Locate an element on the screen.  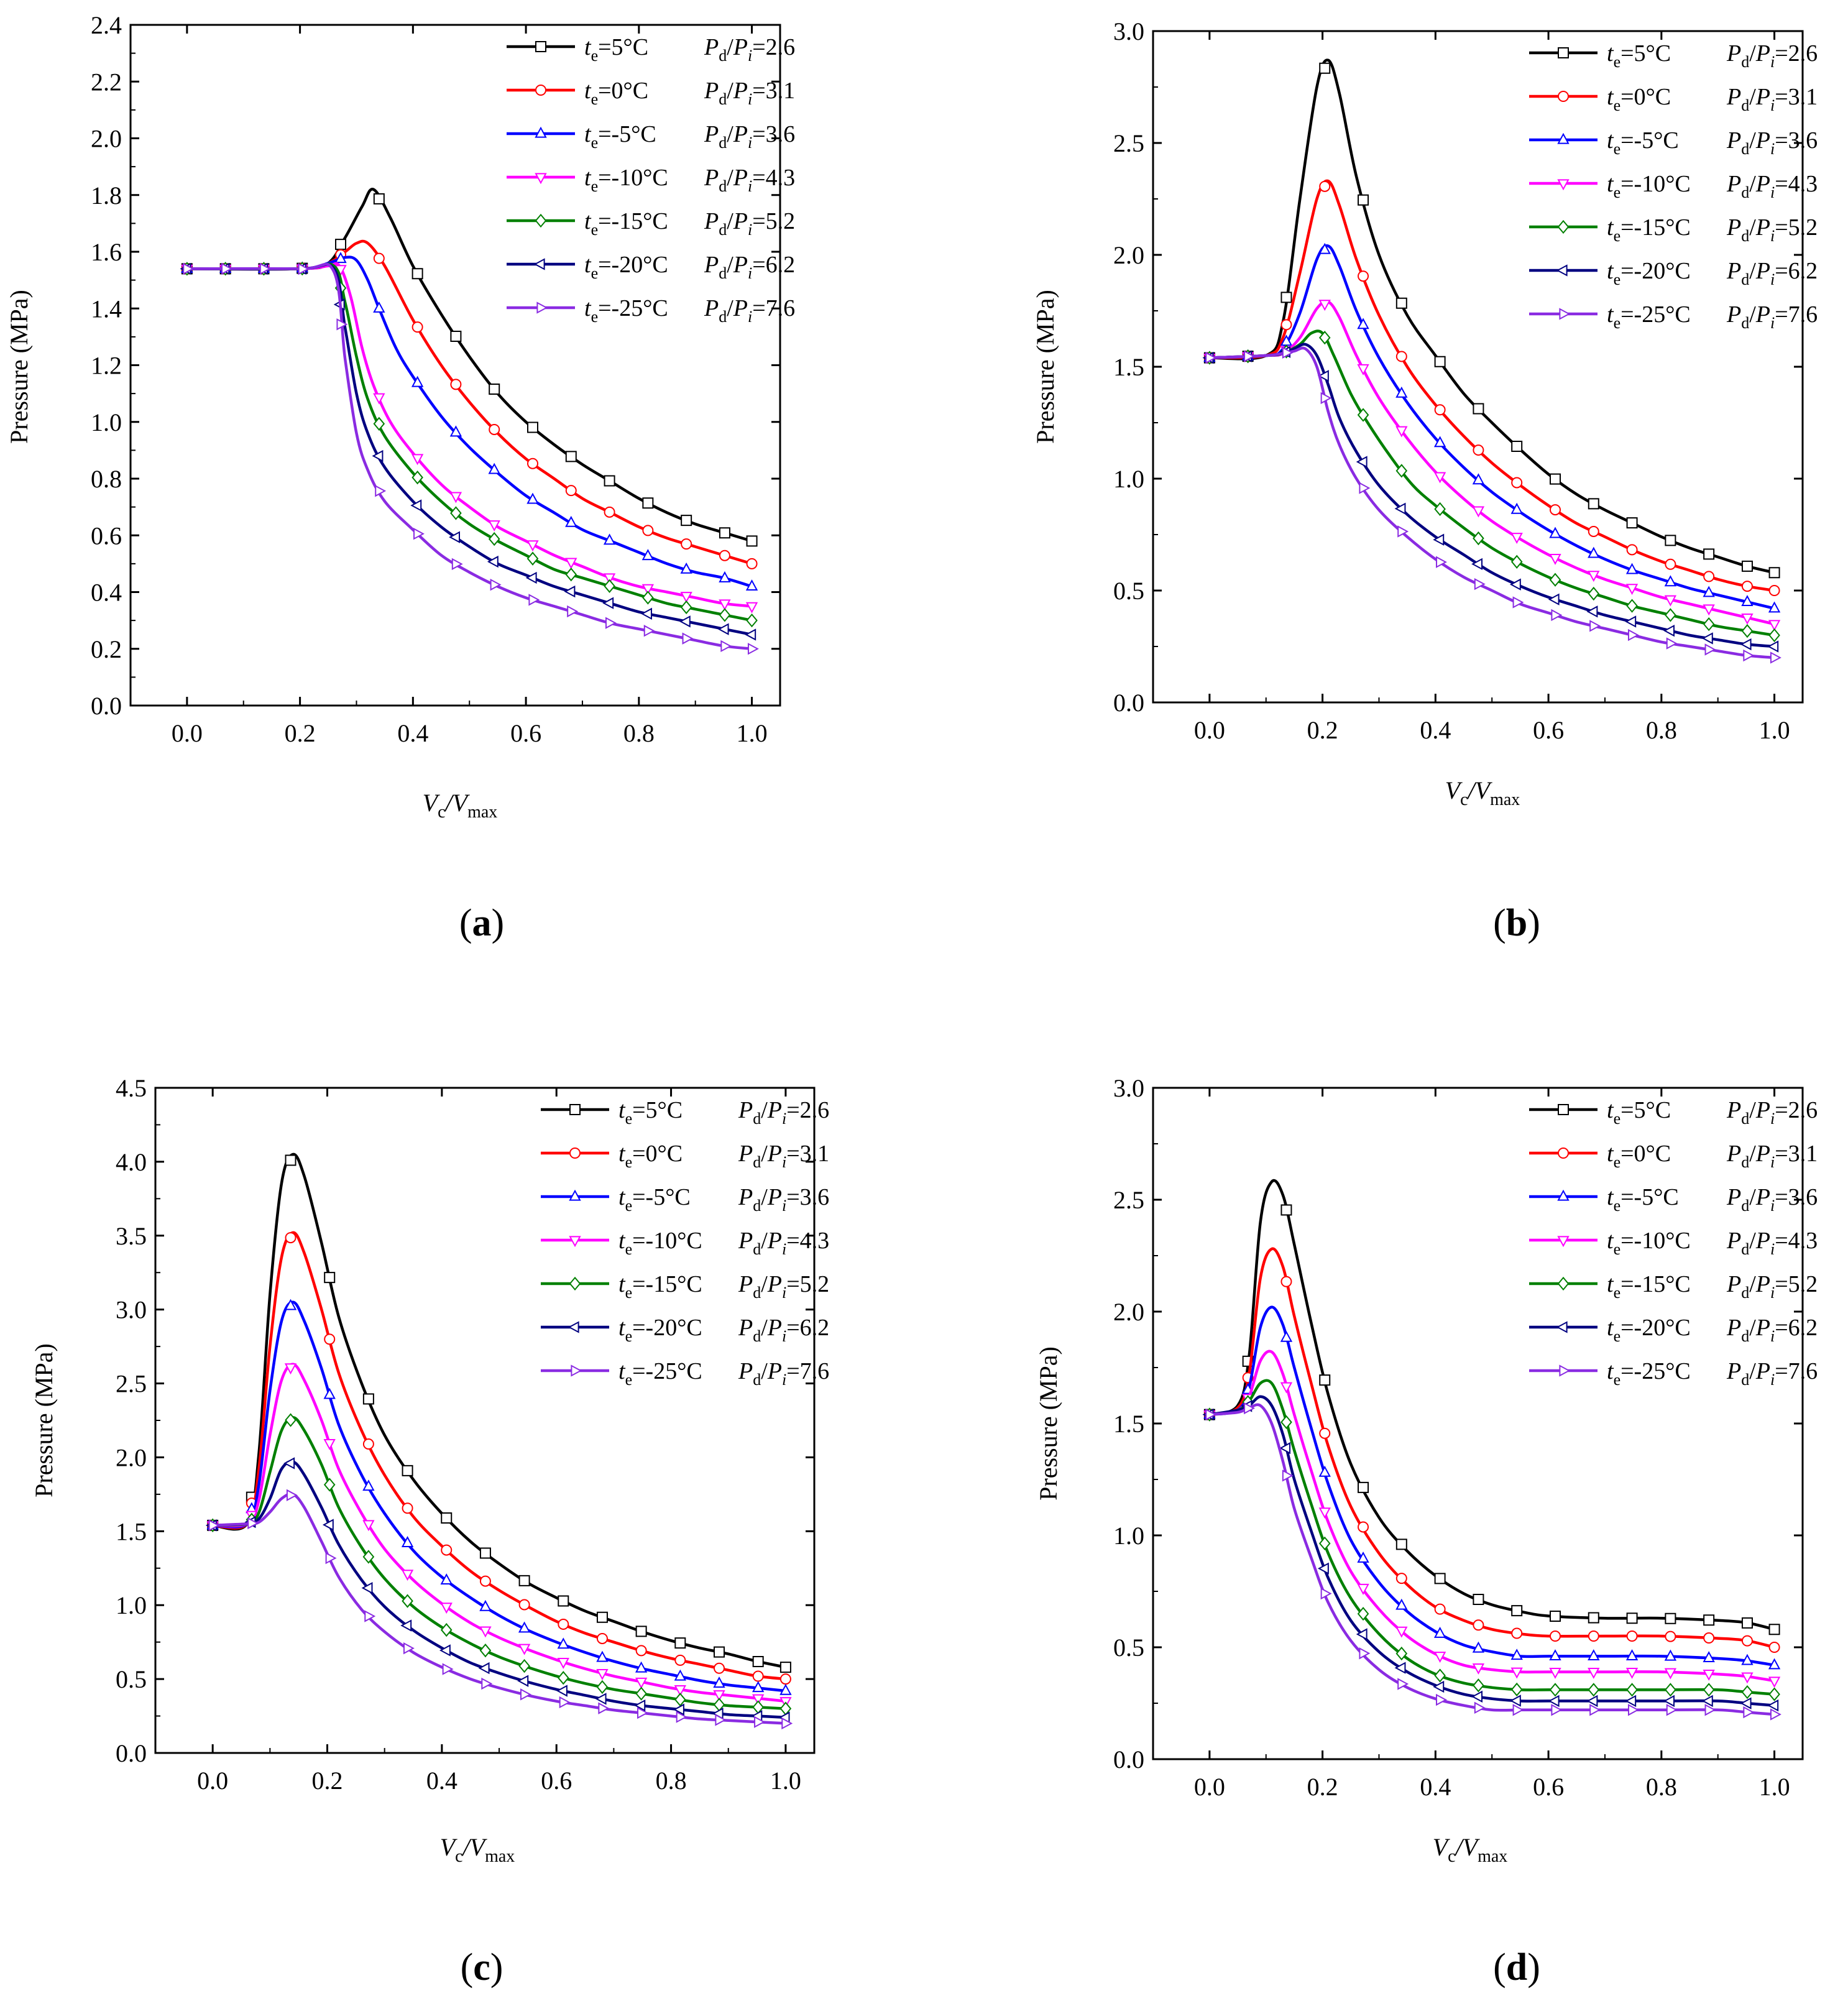
panel-d-xlabel: Vc/Vmax is located at coordinates (1470, 1849).